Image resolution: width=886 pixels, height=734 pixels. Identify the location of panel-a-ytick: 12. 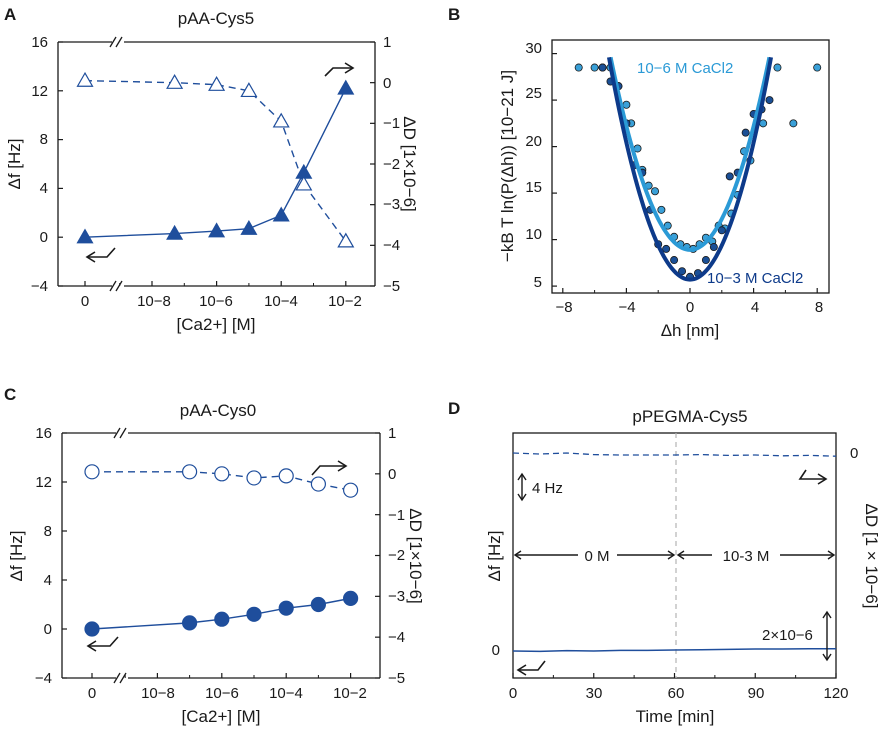
(39, 91).